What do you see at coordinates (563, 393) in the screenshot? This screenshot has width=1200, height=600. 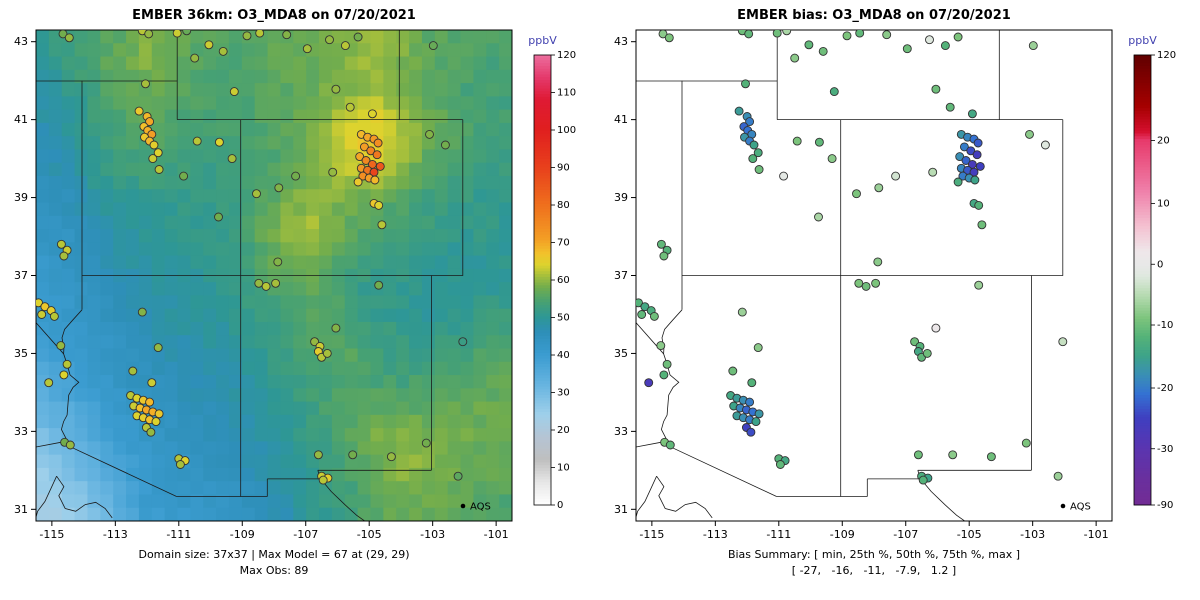 I see `svg-text: 30` at bounding box center [563, 393].